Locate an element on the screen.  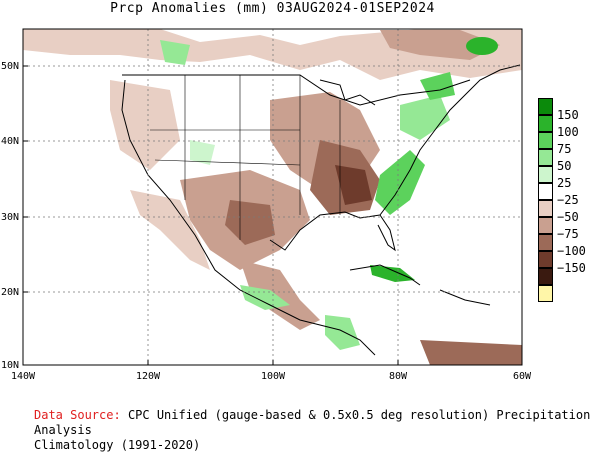
legend-box-minus50 is located at coordinates (545, 225).